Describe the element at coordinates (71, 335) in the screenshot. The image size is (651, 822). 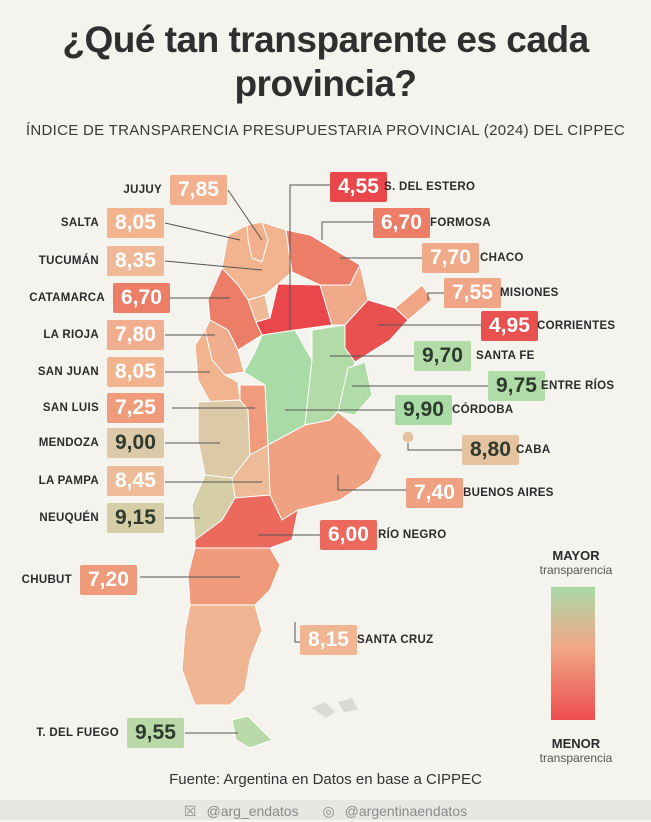
I see `province-name-la-rioja: LA RIOJA` at that location.